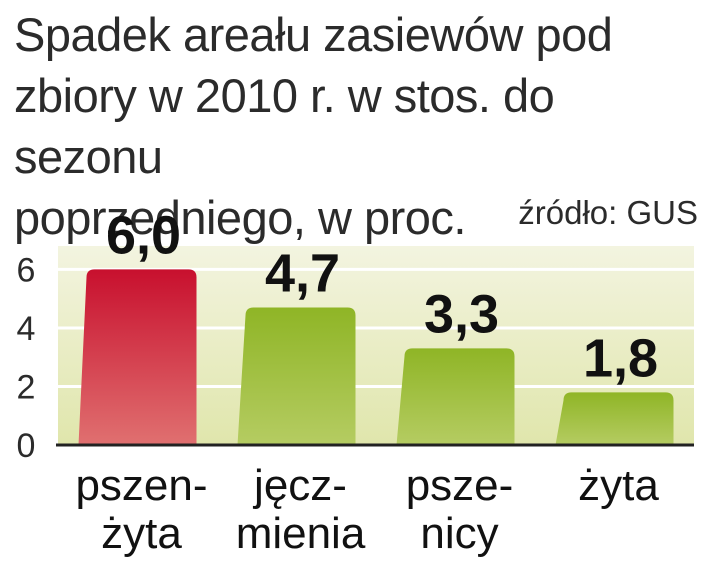 The image size is (720, 561). Describe the element at coordinates (608, 212) in the screenshot. I see `chart-source: źródło: GUS` at that location.